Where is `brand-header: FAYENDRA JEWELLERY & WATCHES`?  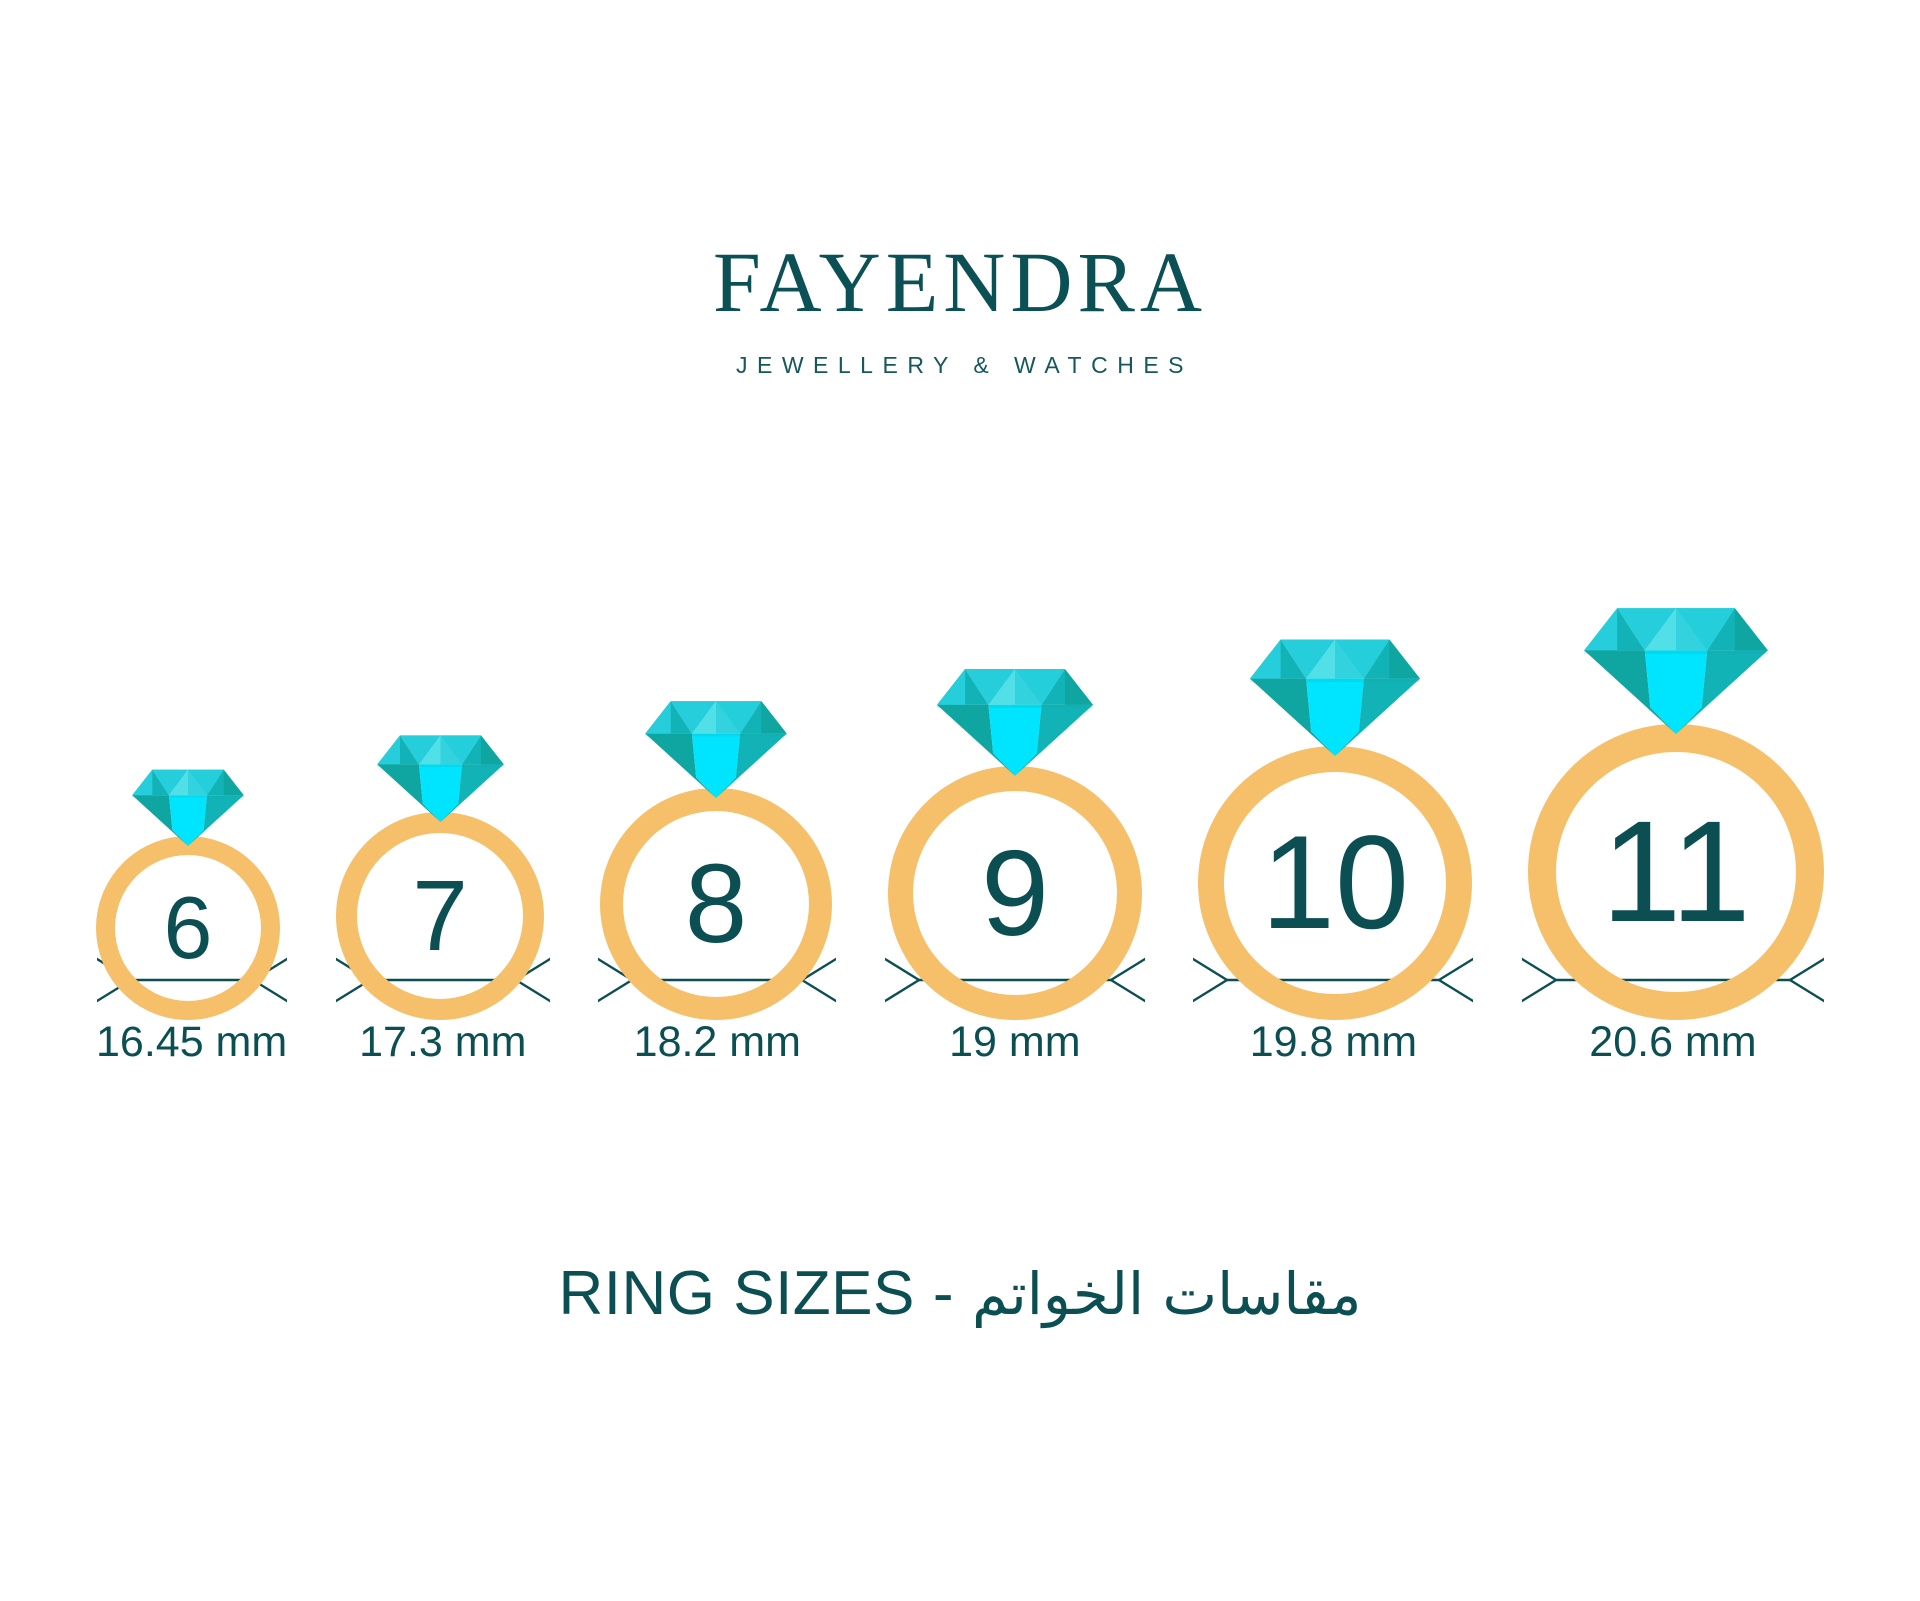 brand-header: FAYENDRA JEWELLERY & WATCHES is located at coordinates (960, 307).